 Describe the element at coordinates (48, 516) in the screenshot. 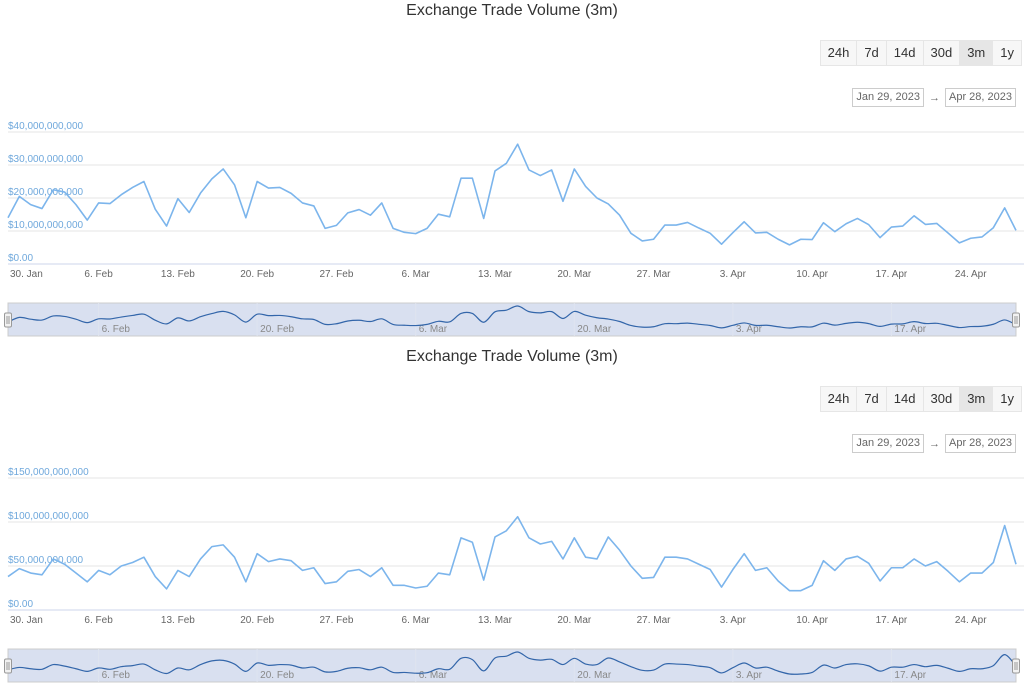

I see `y-tick-label: $100,000,000,000` at that location.